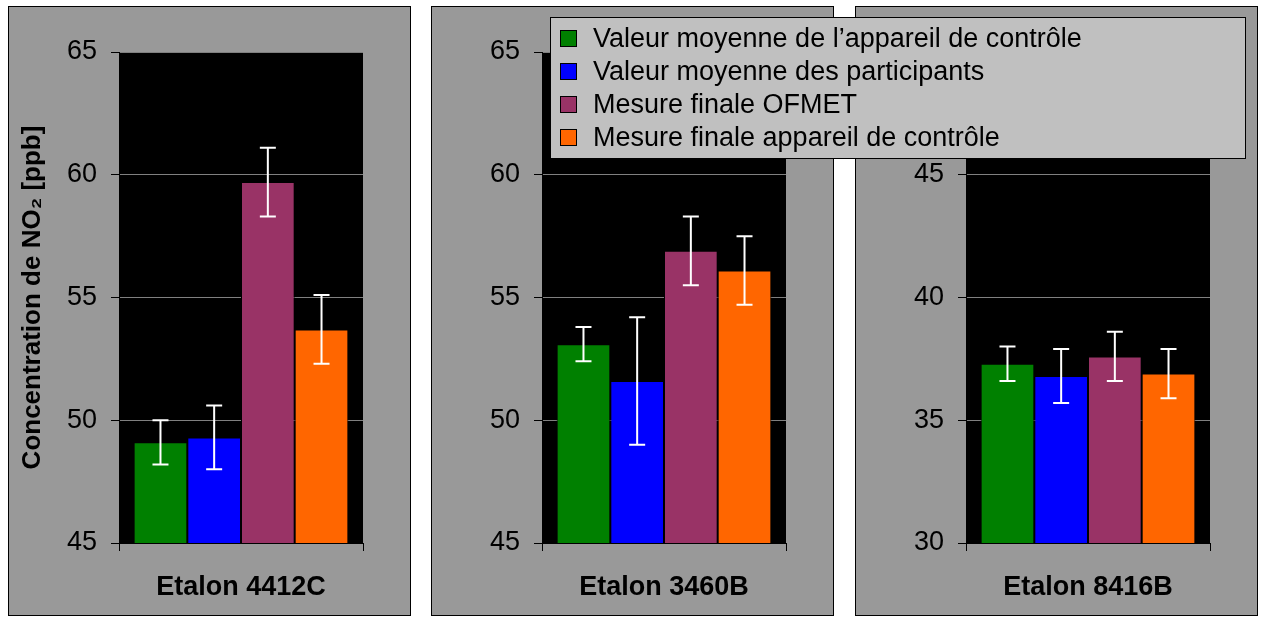 The width and height of the screenshot is (1264, 617). What do you see at coordinates (796, 137) in the screenshot?
I see `legend-label: Mesure finale appareil de contrôle` at bounding box center [796, 137].